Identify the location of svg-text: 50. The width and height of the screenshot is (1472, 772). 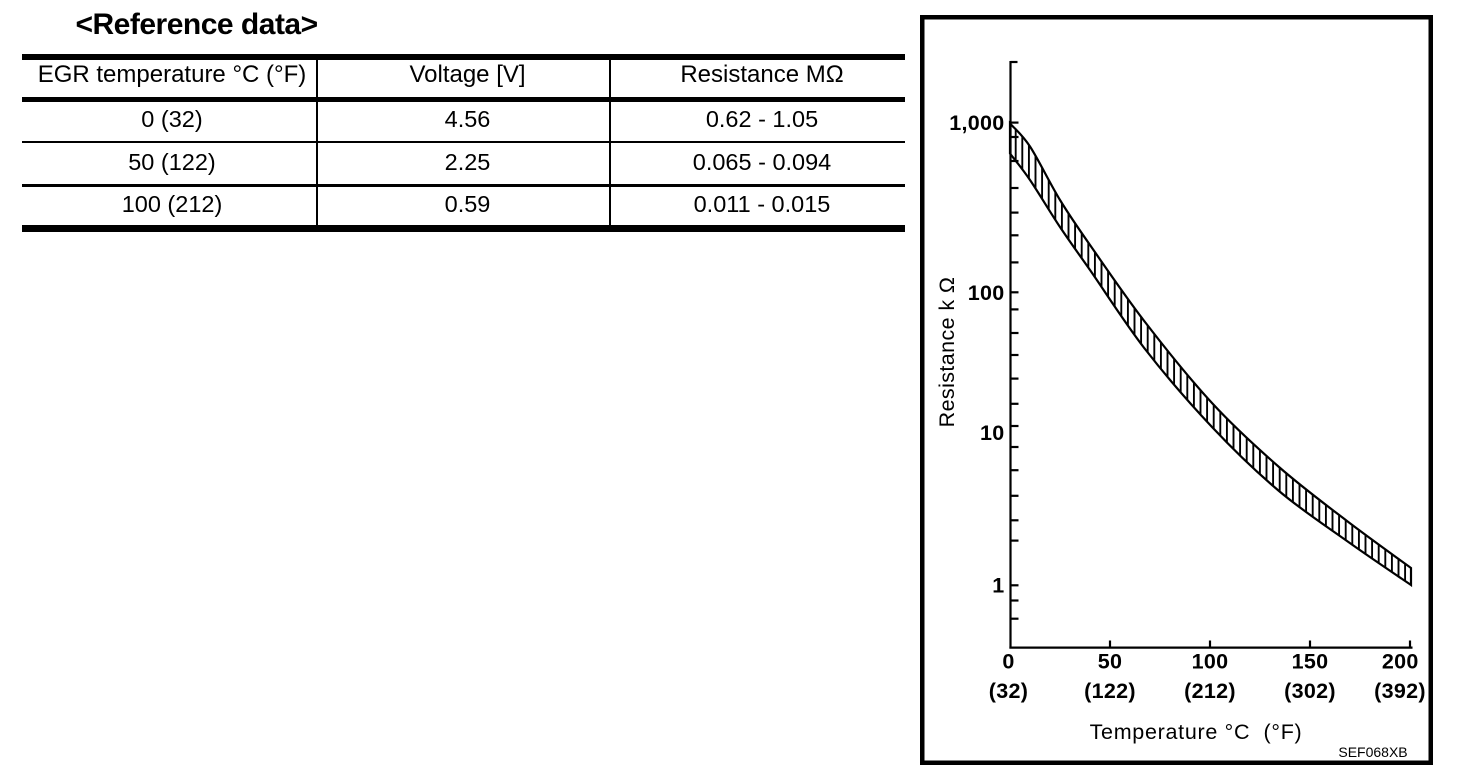
(1110, 662).